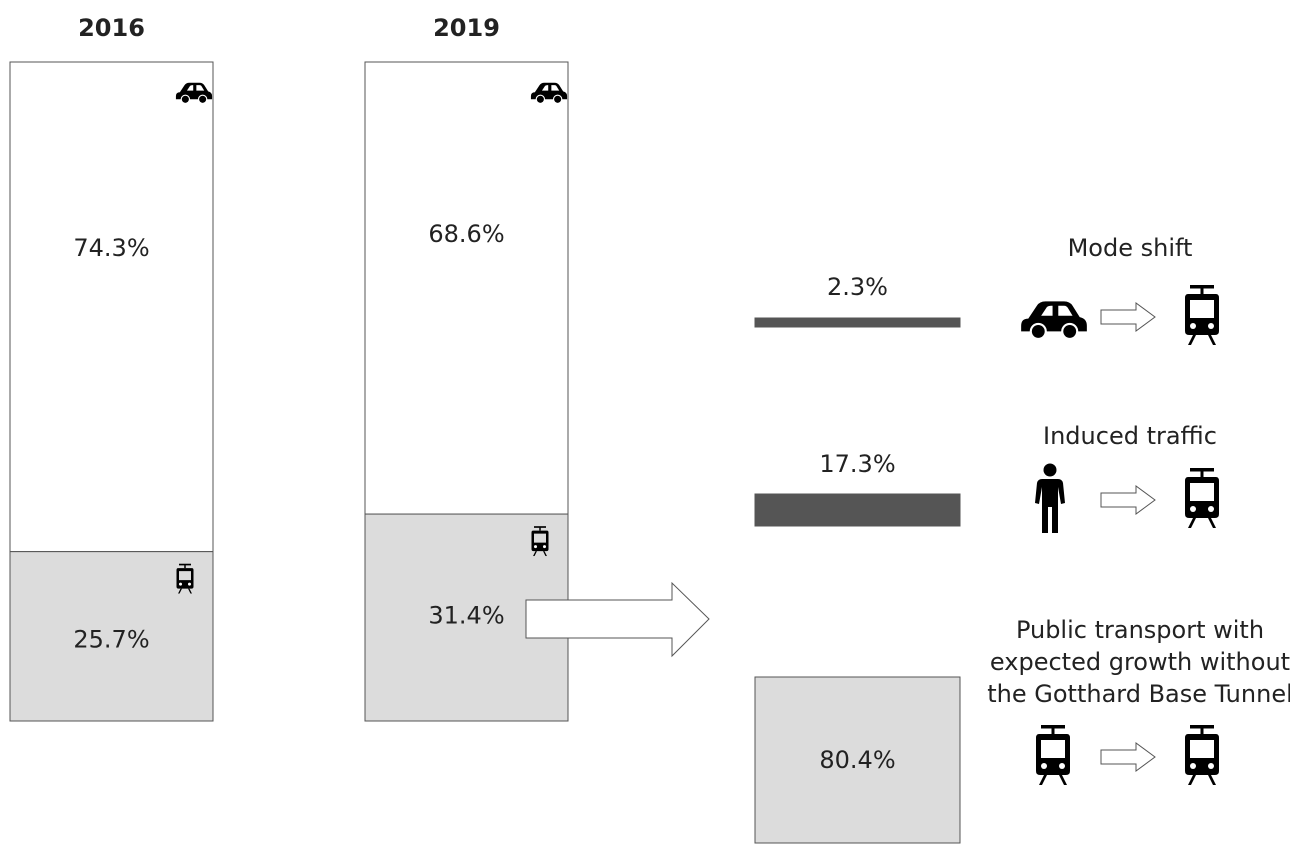 Image resolution: width=1290 pixels, height=849 pixels. I want to click on breakdown-value-label: 17.3%, so click(857, 464).